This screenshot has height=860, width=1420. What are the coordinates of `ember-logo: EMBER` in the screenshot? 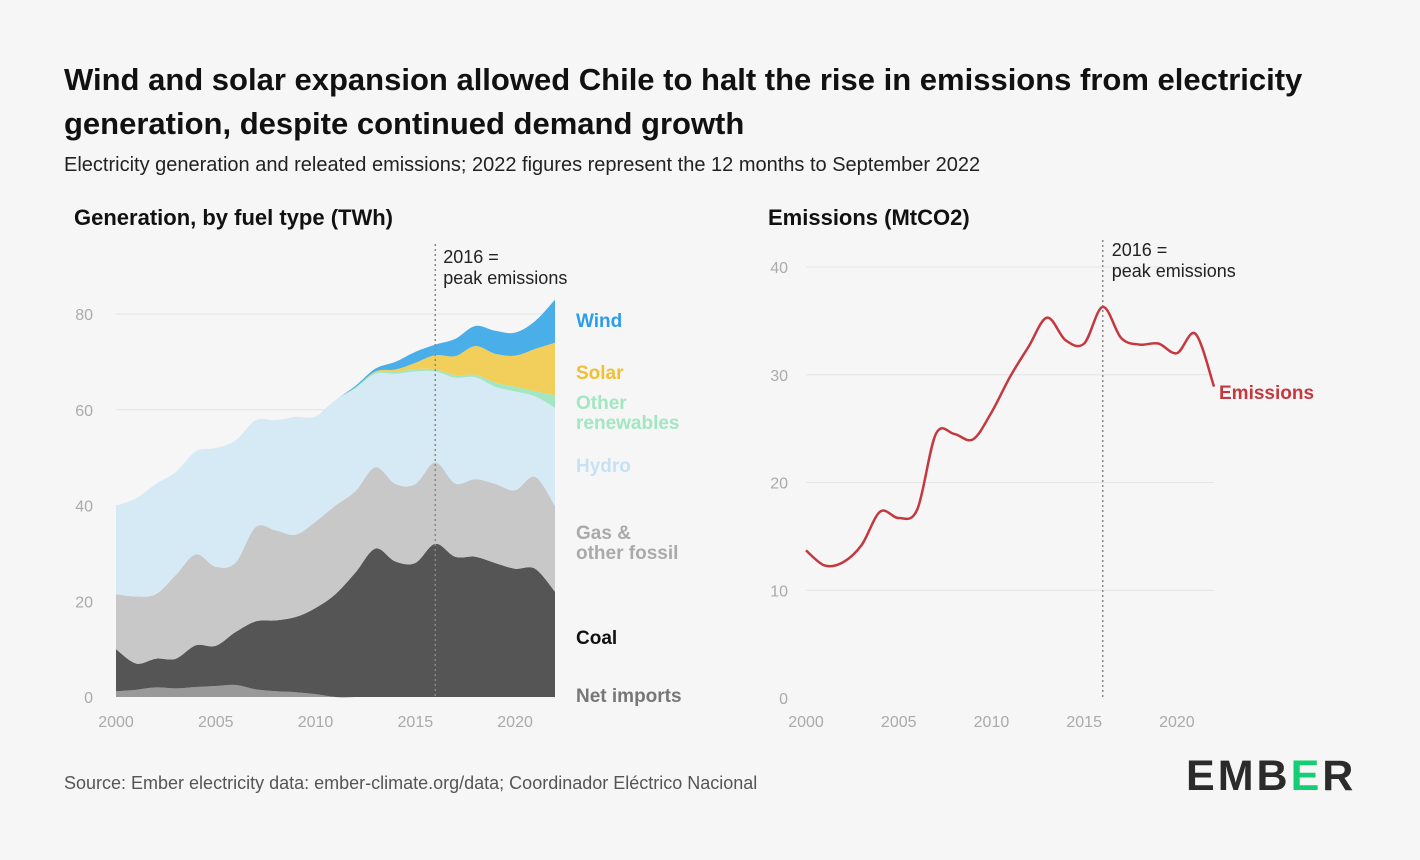 It's located at (1271, 774).